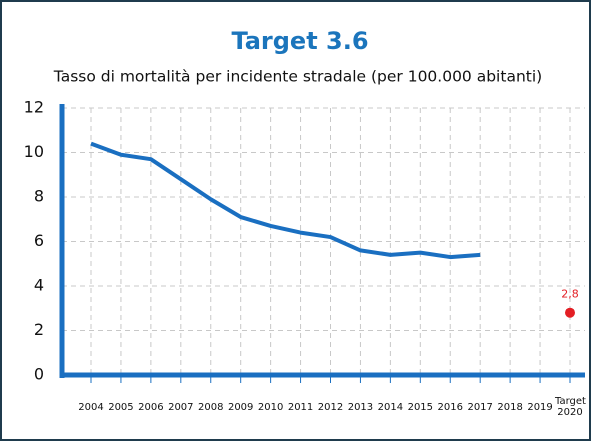  What do you see at coordinates (360, 407) in the screenshot?
I see `x-tick-label: 2013` at bounding box center [360, 407].